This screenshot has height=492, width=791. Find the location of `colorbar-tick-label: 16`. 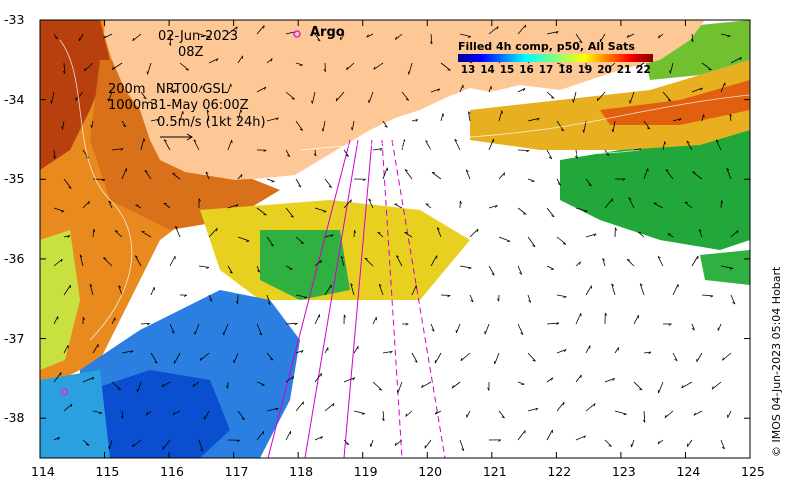

colorbar-tick-label: 16 is located at coordinates (526, 70).